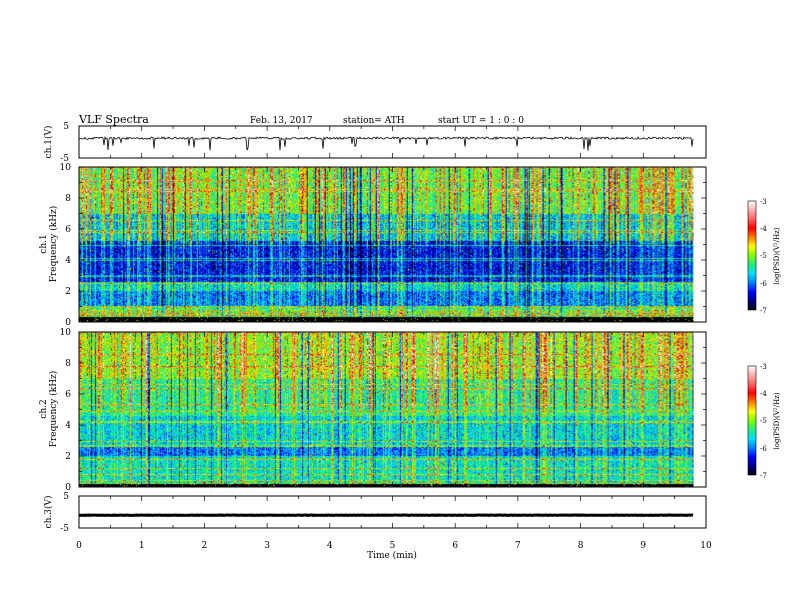 This screenshot has height=612, width=792. I want to click on ch2-freq-tick: 2, so click(68, 457).